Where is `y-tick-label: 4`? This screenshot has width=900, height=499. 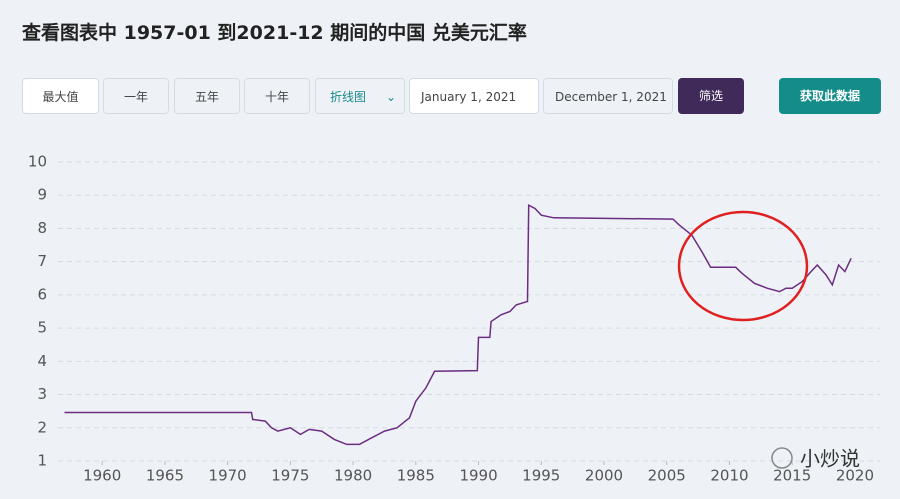
y-tick-label: 4 is located at coordinates (42, 361).